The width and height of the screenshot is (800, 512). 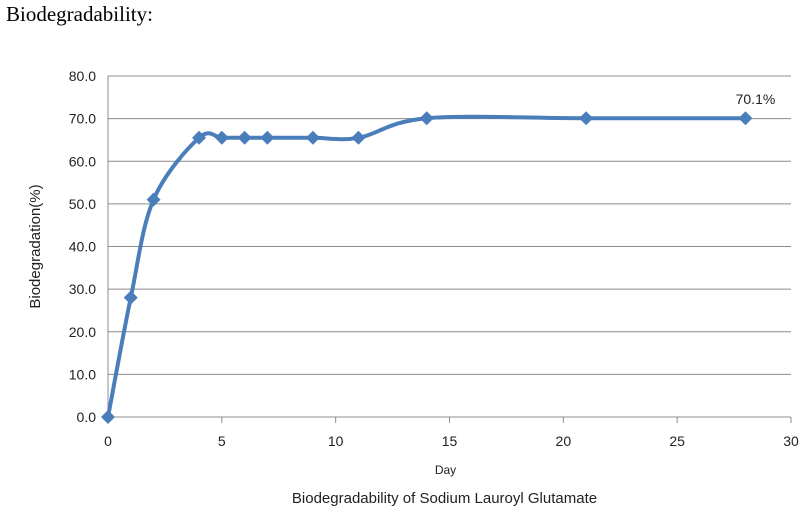 What do you see at coordinates (756, 99) in the screenshot?
I see `data-label-final: 70.1%` at bounding box center [756, 99].